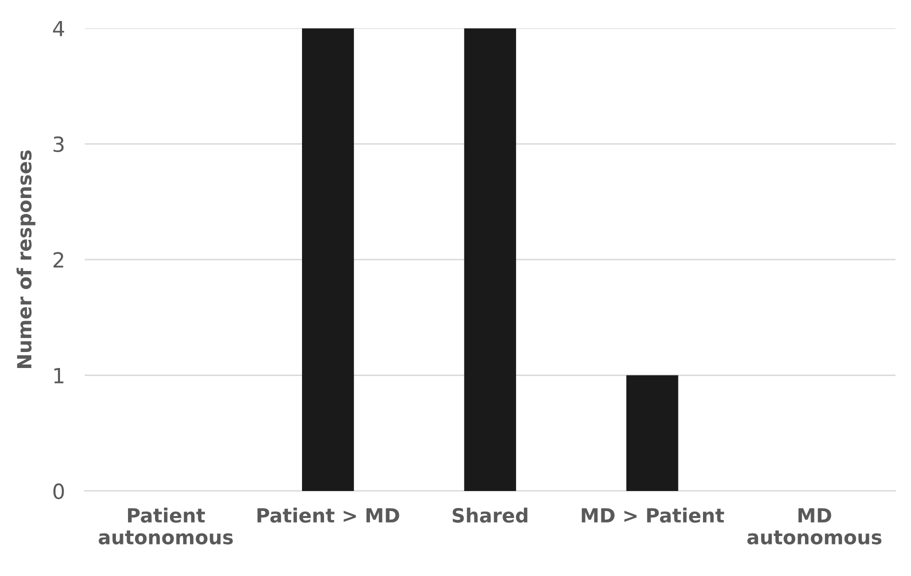 This screenshot has height=576, width=911. I want to click on y-tick-label: 0, so click(58, 491).